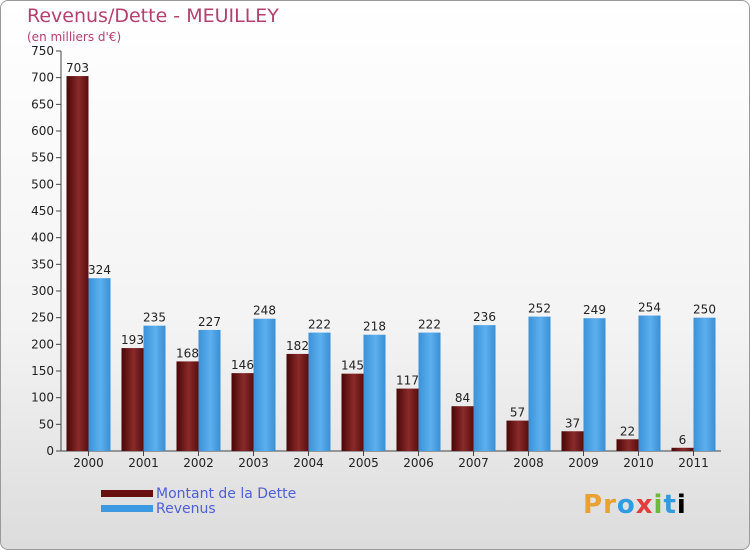 This screenshot has width=750, height=550. I want to click on data-label-dette: 168, so click(187, 353).